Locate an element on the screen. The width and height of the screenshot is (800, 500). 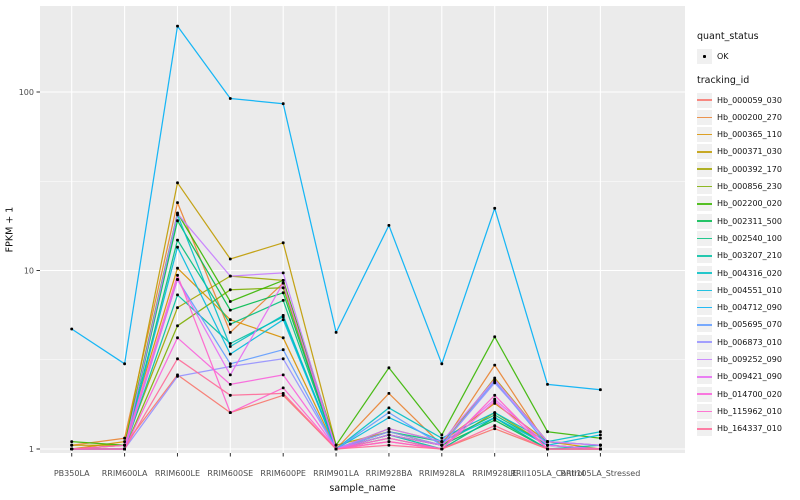
legend-item-label: Hb_006873_010 is located at coordinates (749, 342).